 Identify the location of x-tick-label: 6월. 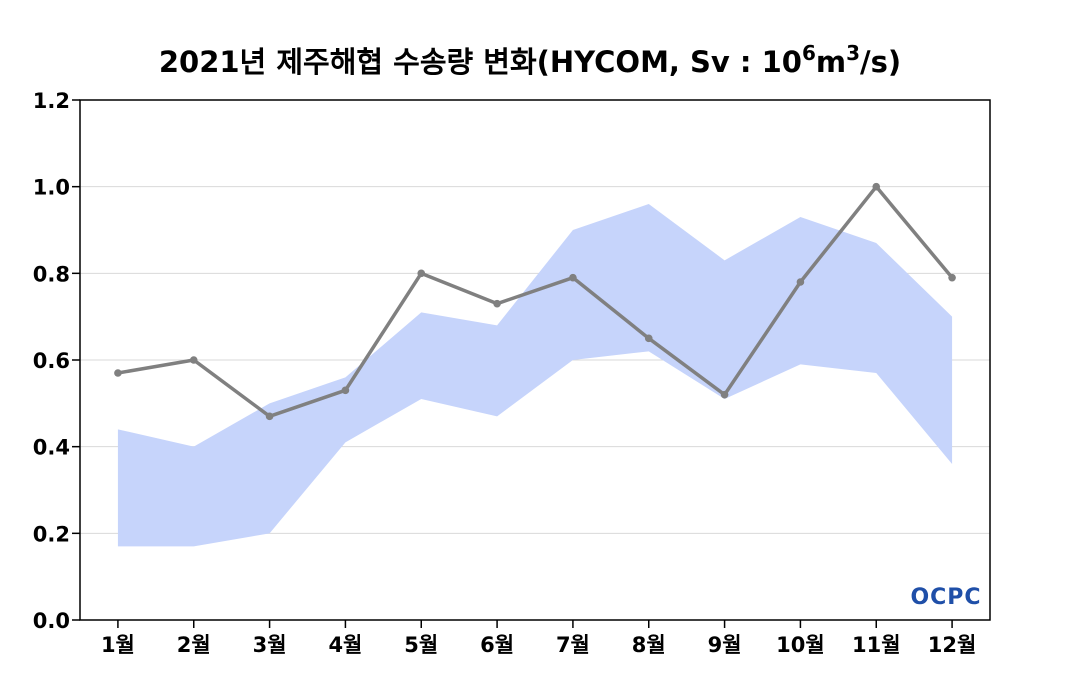
(497, 645).